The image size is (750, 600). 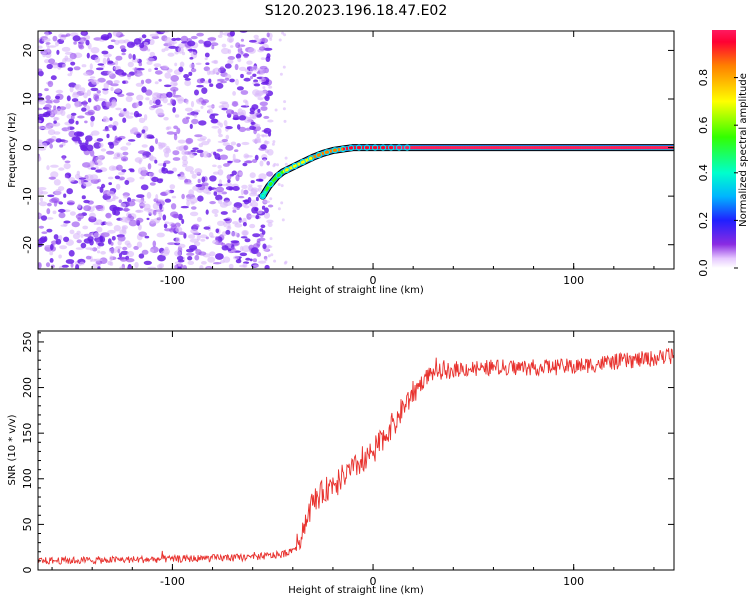 What do you see at coordinates (27, 570) in the screenshot?
I see `y-tick-label: 0` at bounding box center [27, 570].